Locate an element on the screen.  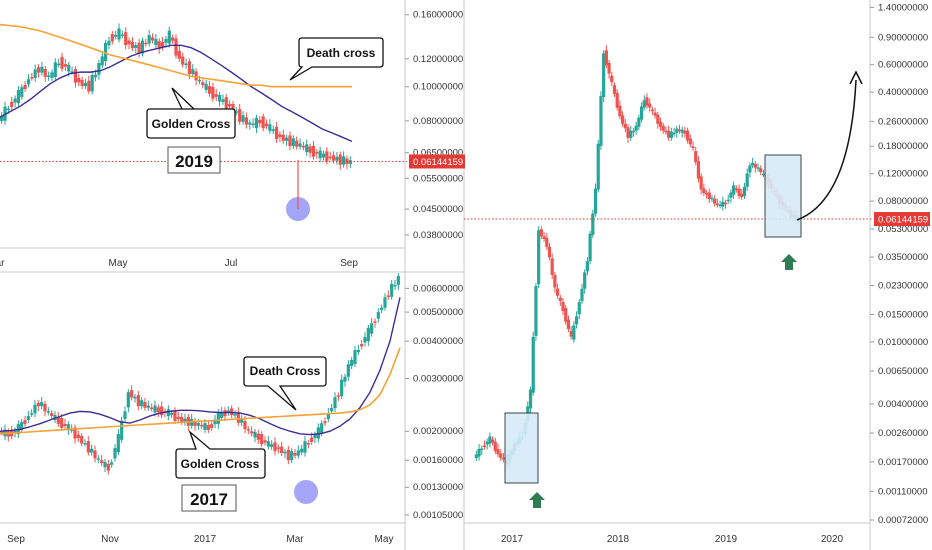
current-price-label: 0.06144159 is located at coordinates (438, 162).